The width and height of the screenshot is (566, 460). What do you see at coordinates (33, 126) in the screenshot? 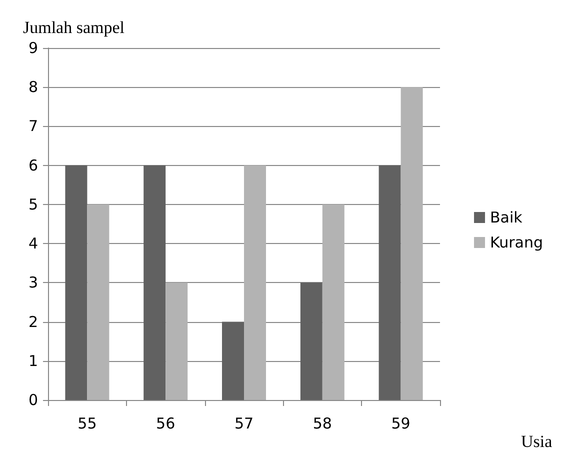
I see `y-tick-label: 7` at bounding box center [33, 126].